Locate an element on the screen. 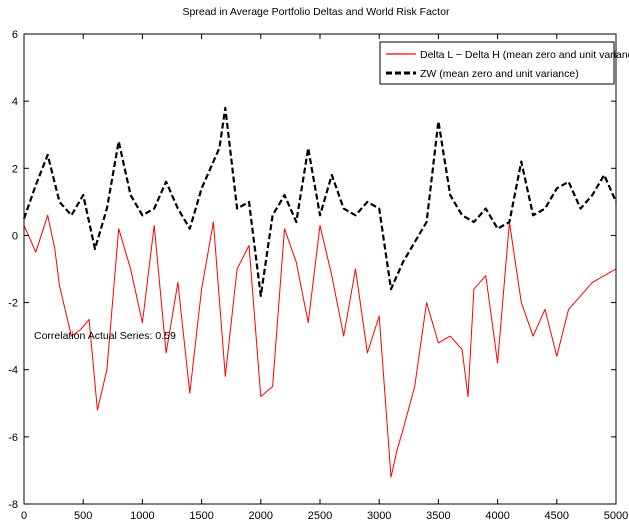 The width and height of the screenshot is (629, 525). x-tick-label: 0 is located at coordinates (24, 516).